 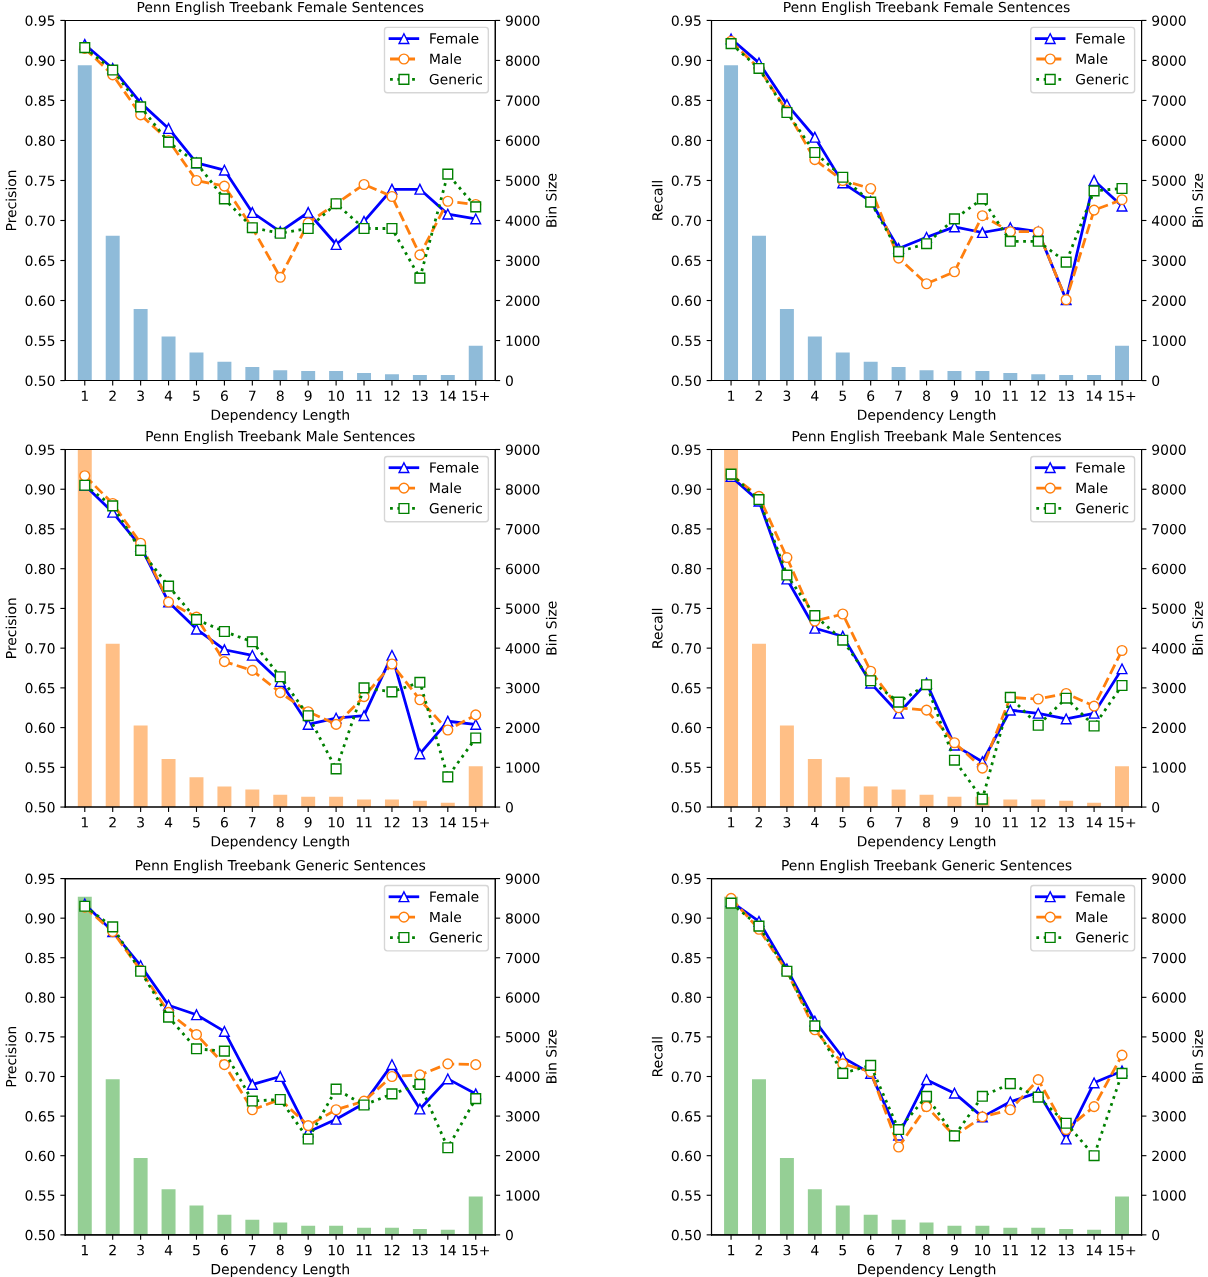 What do you see at coordinates (280, 437) in the screenshot?
I see `chart-title: Penn English Treebank Male Sentences` at bounding box center [280, 437].